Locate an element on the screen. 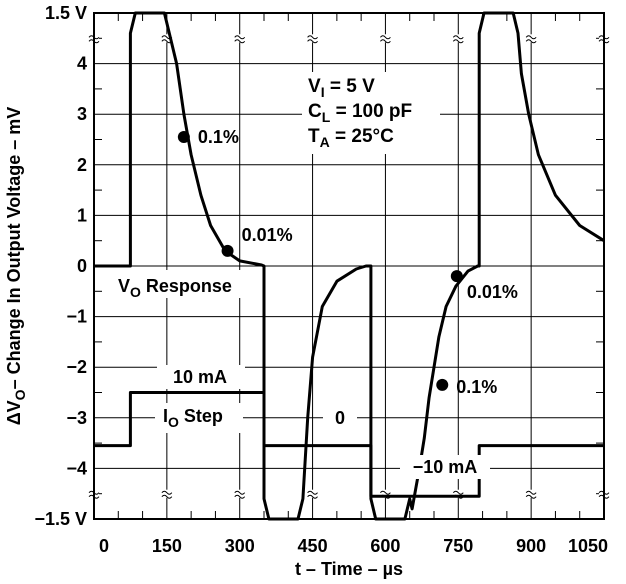  vo-response-label: VO Response is located at coordinates (175, 288).